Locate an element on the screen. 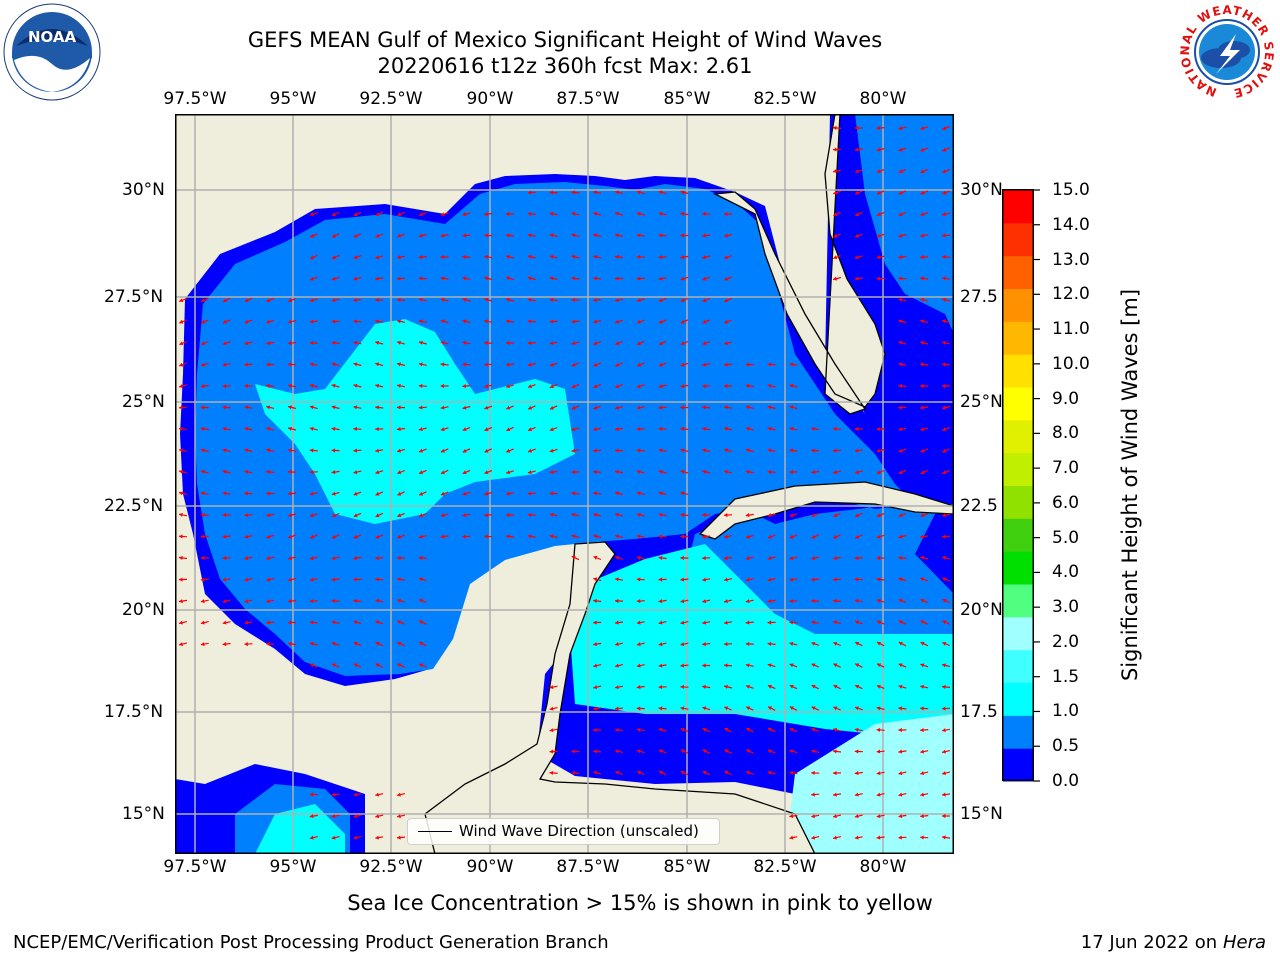 This screenshot has height=960, width=1280. colorbar-tick-label: 1.5 is located at coordinates (1066, 676).